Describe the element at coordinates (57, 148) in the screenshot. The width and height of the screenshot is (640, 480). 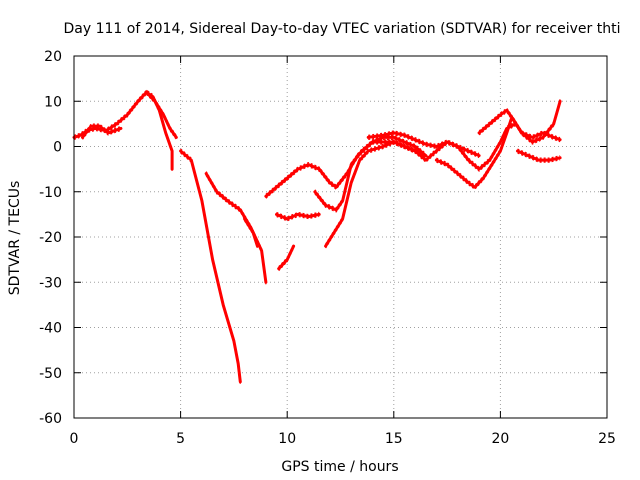
I see `y-tick-label: 0` at that location.